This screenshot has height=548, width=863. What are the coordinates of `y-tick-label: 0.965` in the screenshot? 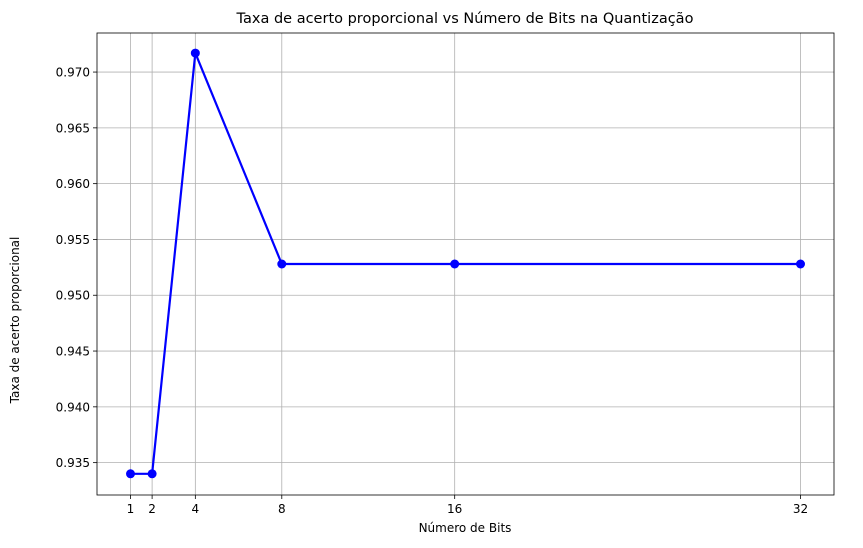 It's located at (73, 128).